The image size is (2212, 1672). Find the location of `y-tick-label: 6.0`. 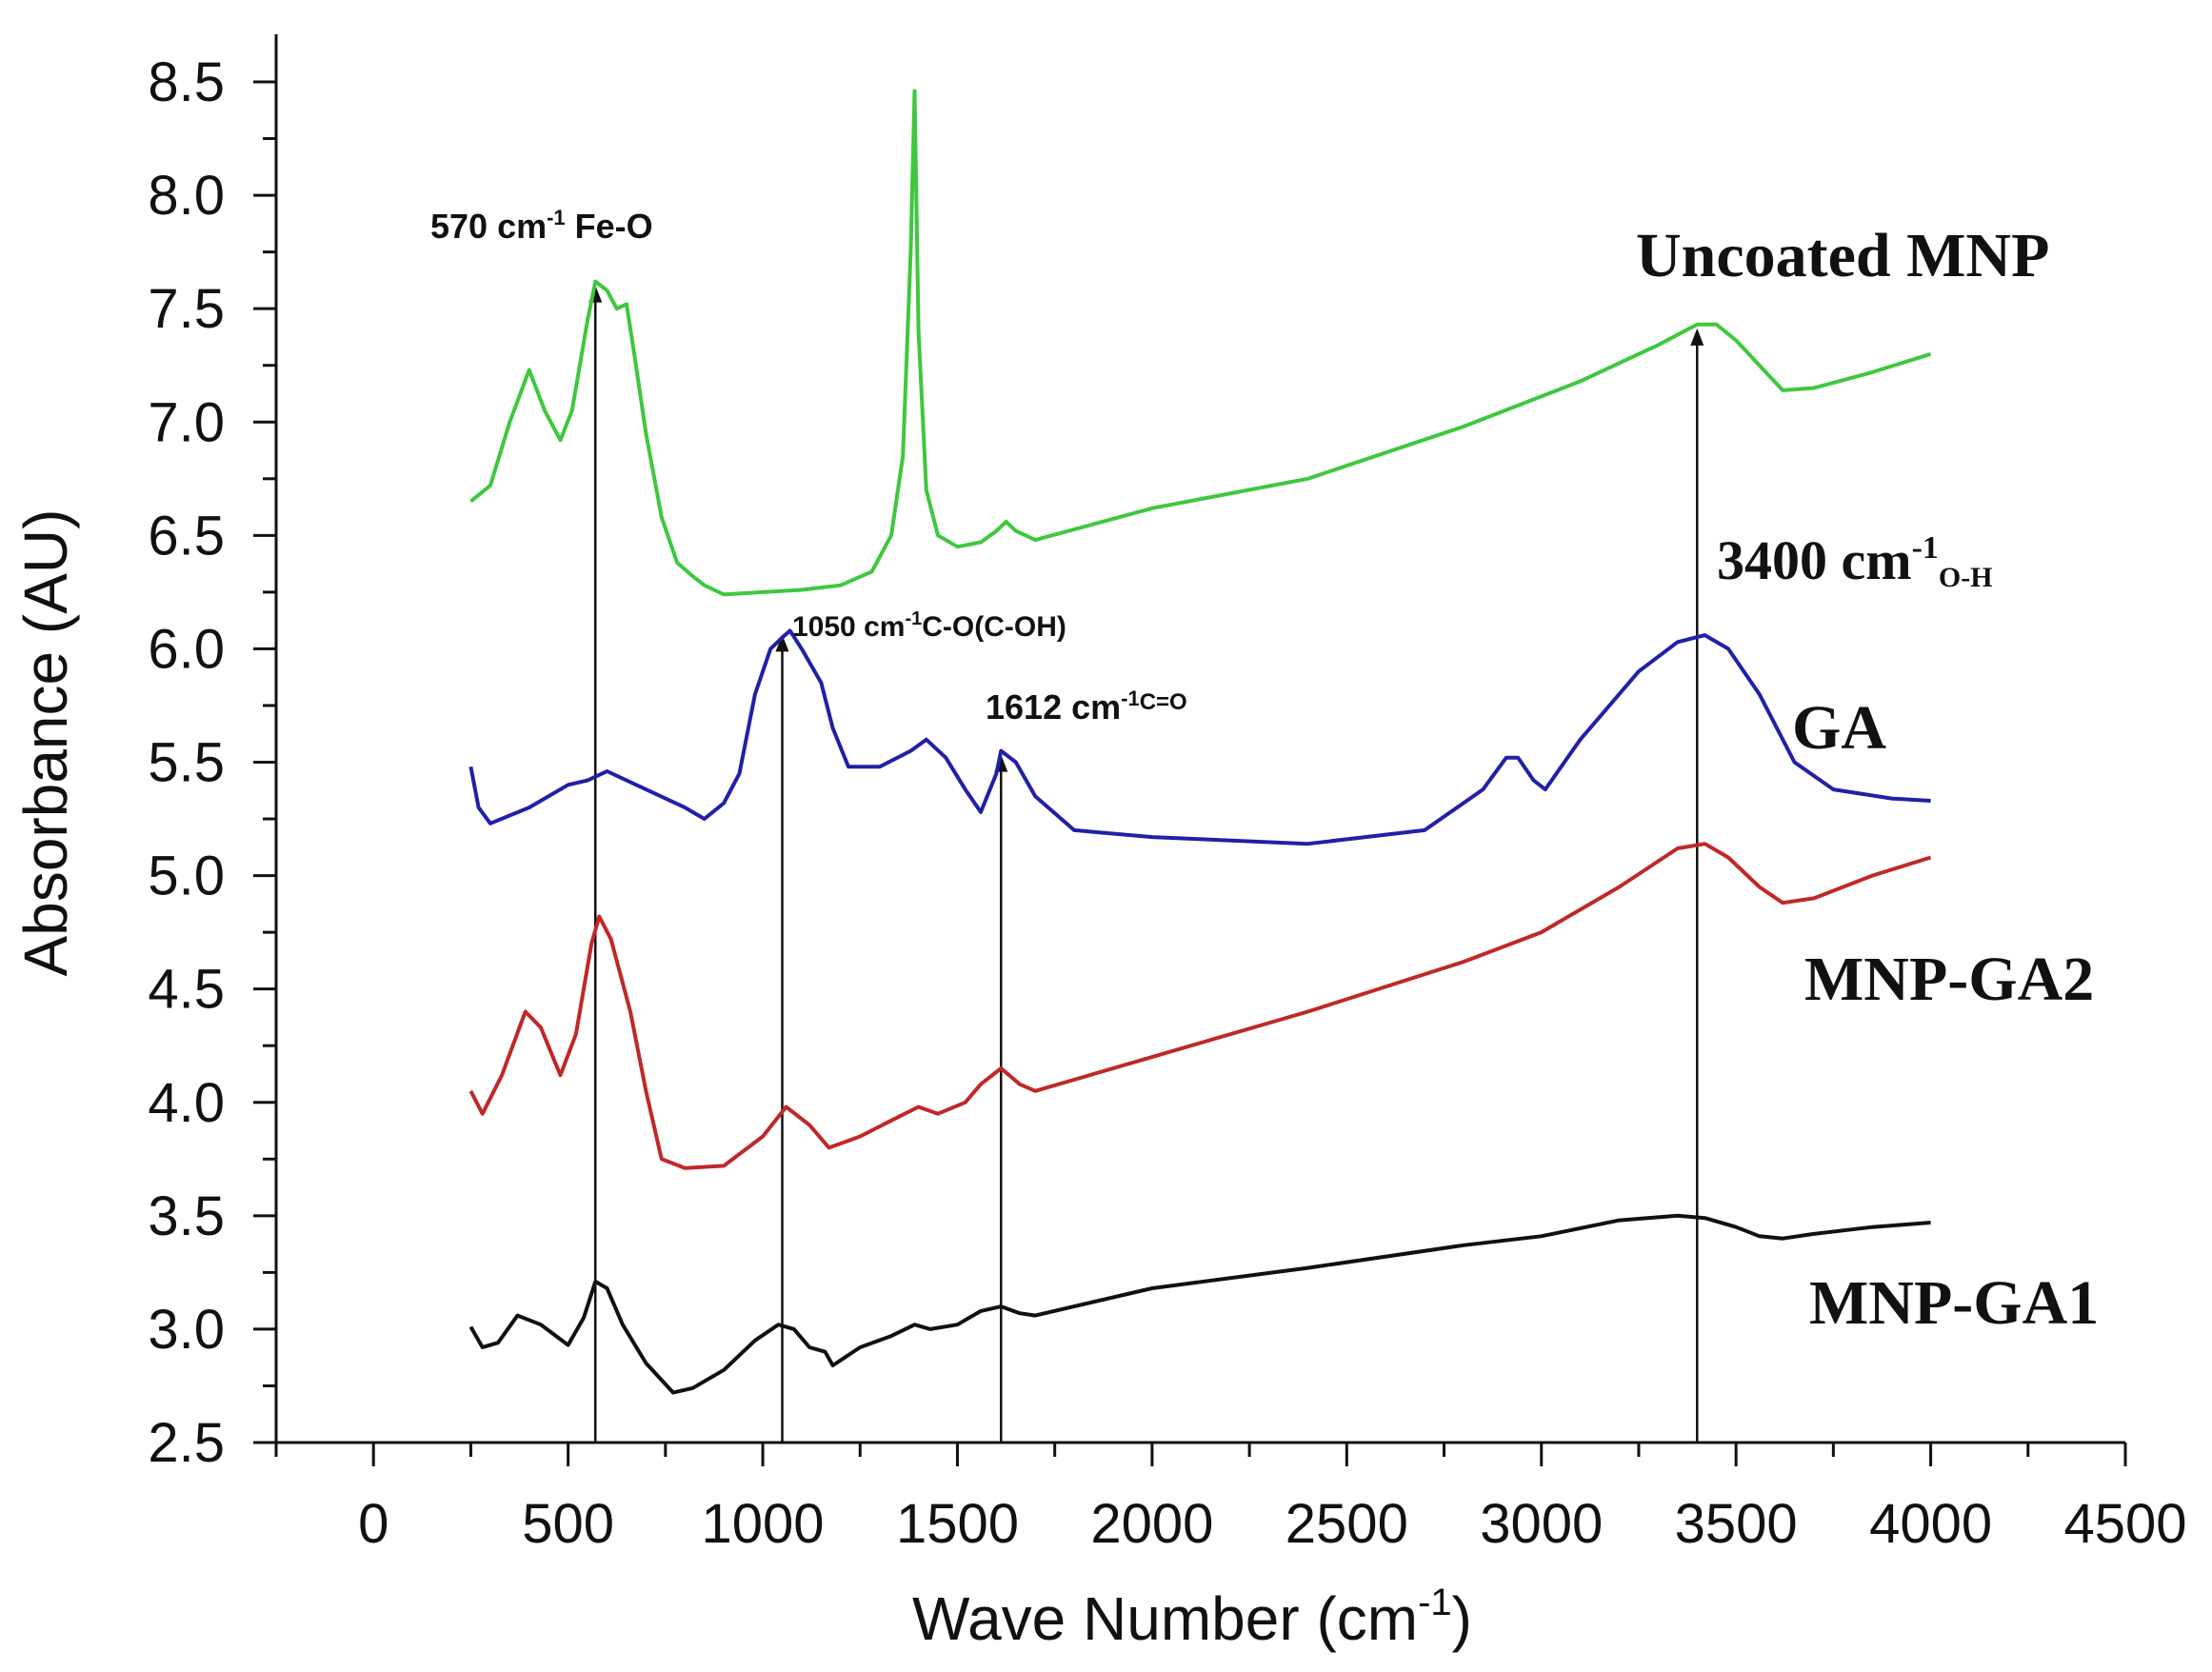

y-tick-label: 6.0 is located at coordinates (186, 649).